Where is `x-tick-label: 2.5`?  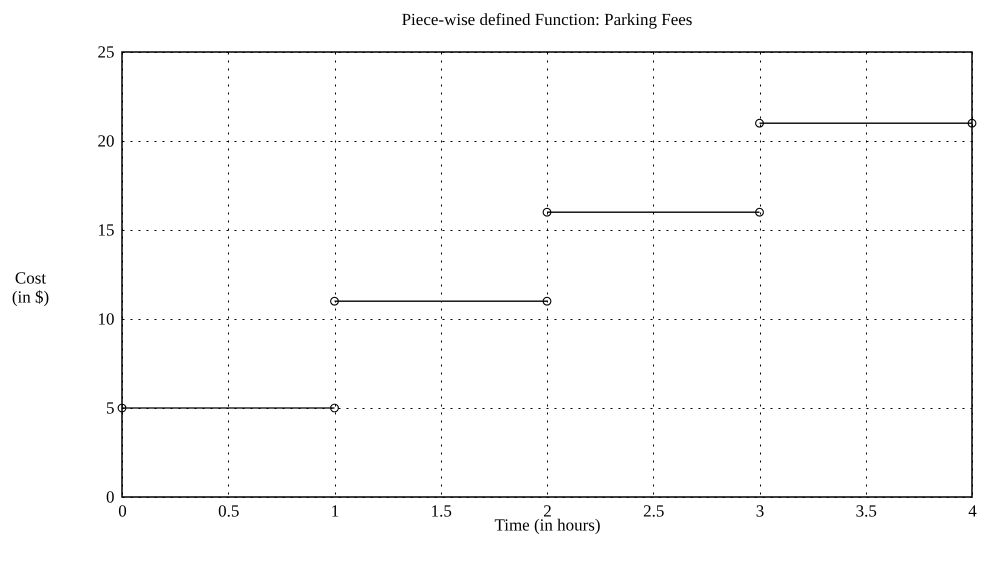
x-tick-label: 2.5 is located at coordinates (653, 511).